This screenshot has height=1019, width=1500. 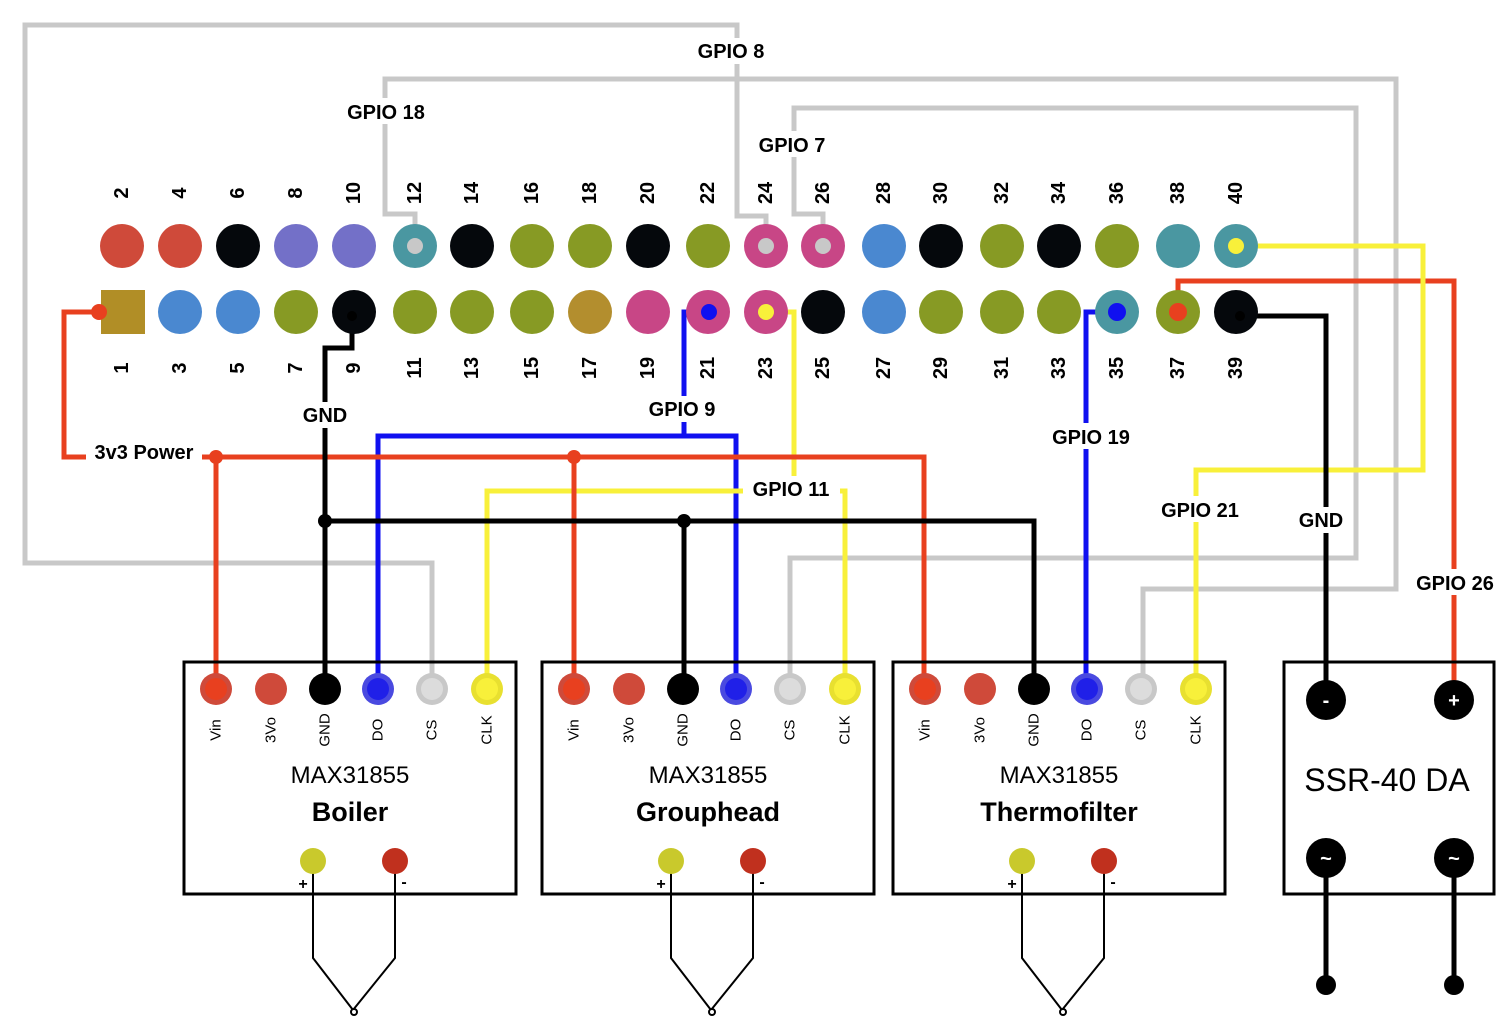 I want to click on wire-gpio21, so click(x=1309, y=466).